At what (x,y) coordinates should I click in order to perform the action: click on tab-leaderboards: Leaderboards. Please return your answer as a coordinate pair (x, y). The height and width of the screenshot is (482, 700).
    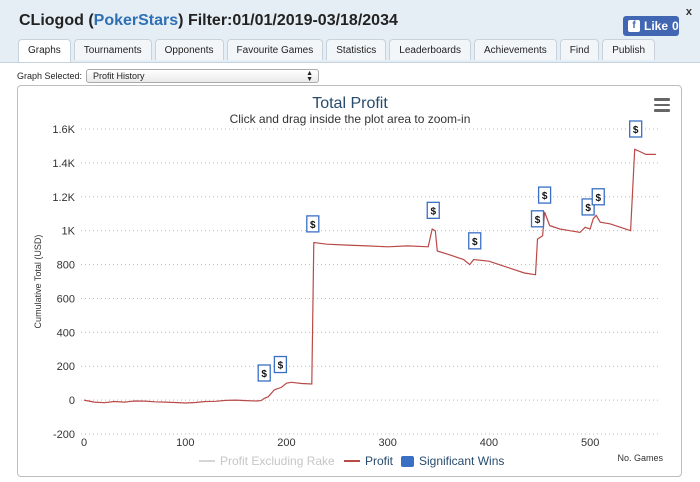
    Looking at the image, I should click on (430, 49).